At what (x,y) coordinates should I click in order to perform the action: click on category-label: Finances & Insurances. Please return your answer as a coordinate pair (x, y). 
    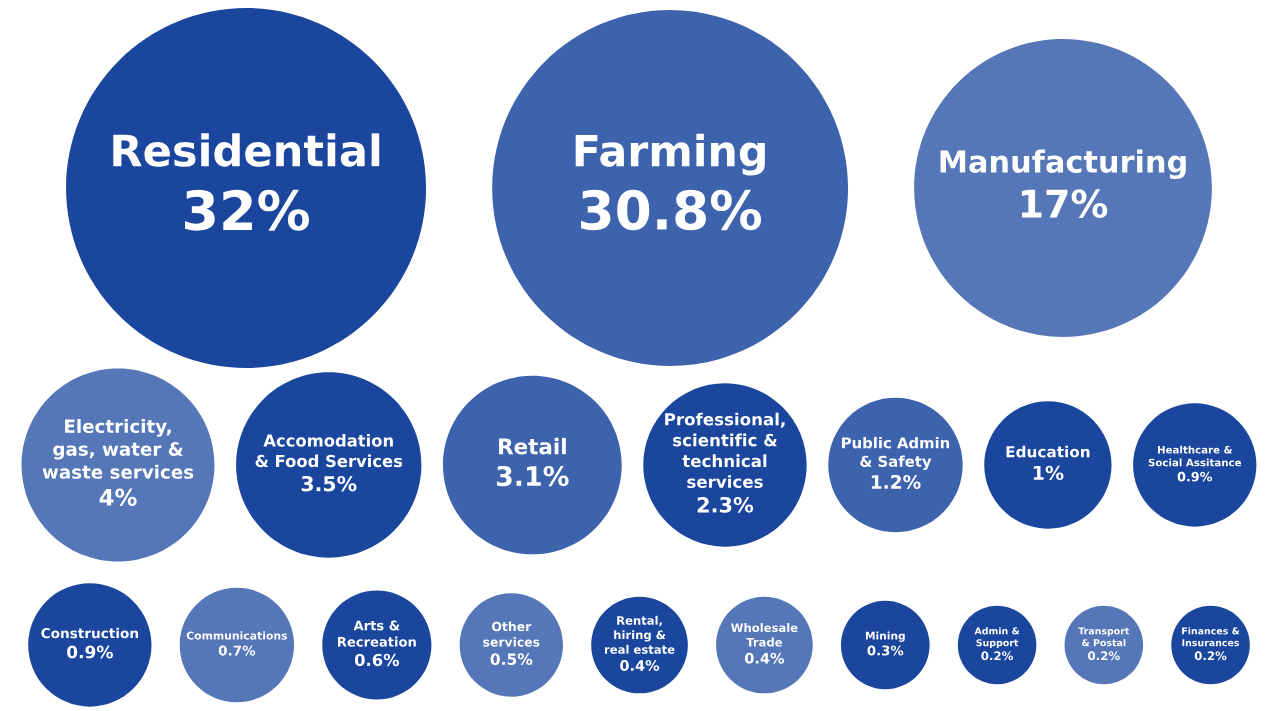
    Looking at the image, I should click on (1211, 637).